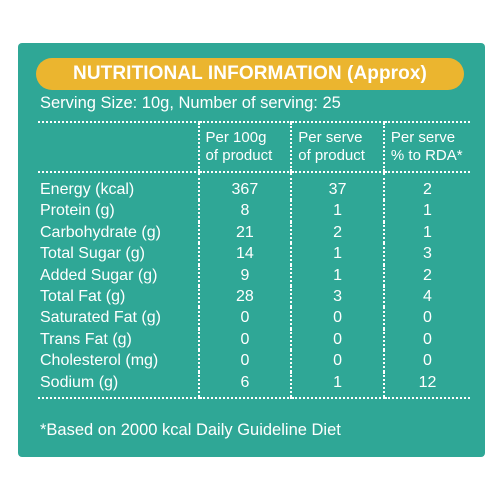 This screenshot has width=500, height=500. I want to click on header-per-serve: Per serve of product, so click(337, 147).